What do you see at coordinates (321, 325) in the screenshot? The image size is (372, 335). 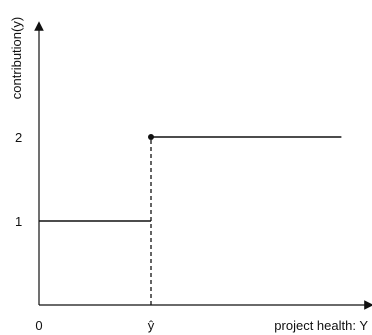 I see `x-axis-label: project health: Y` at bounding box center [321, 325].